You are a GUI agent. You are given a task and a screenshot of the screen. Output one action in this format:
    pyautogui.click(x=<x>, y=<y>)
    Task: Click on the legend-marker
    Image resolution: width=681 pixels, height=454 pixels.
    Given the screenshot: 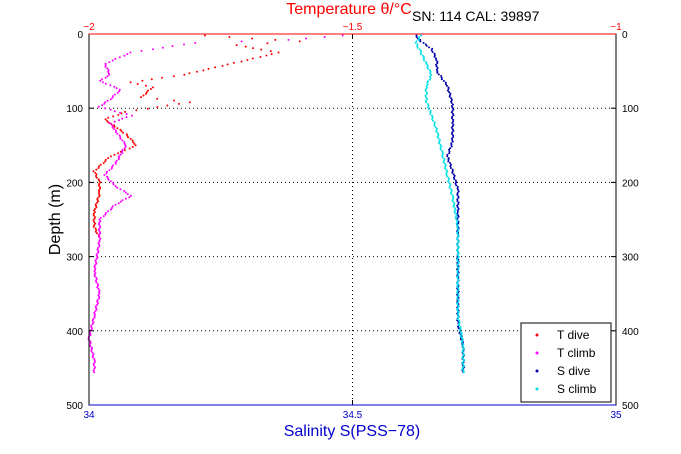 What is the action you would take?
    pyautogui.click(x=537, y=371)
    